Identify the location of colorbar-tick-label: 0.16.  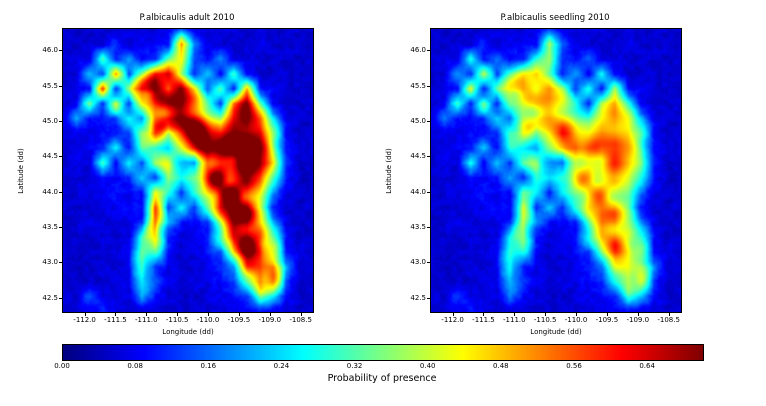
(208, 366).